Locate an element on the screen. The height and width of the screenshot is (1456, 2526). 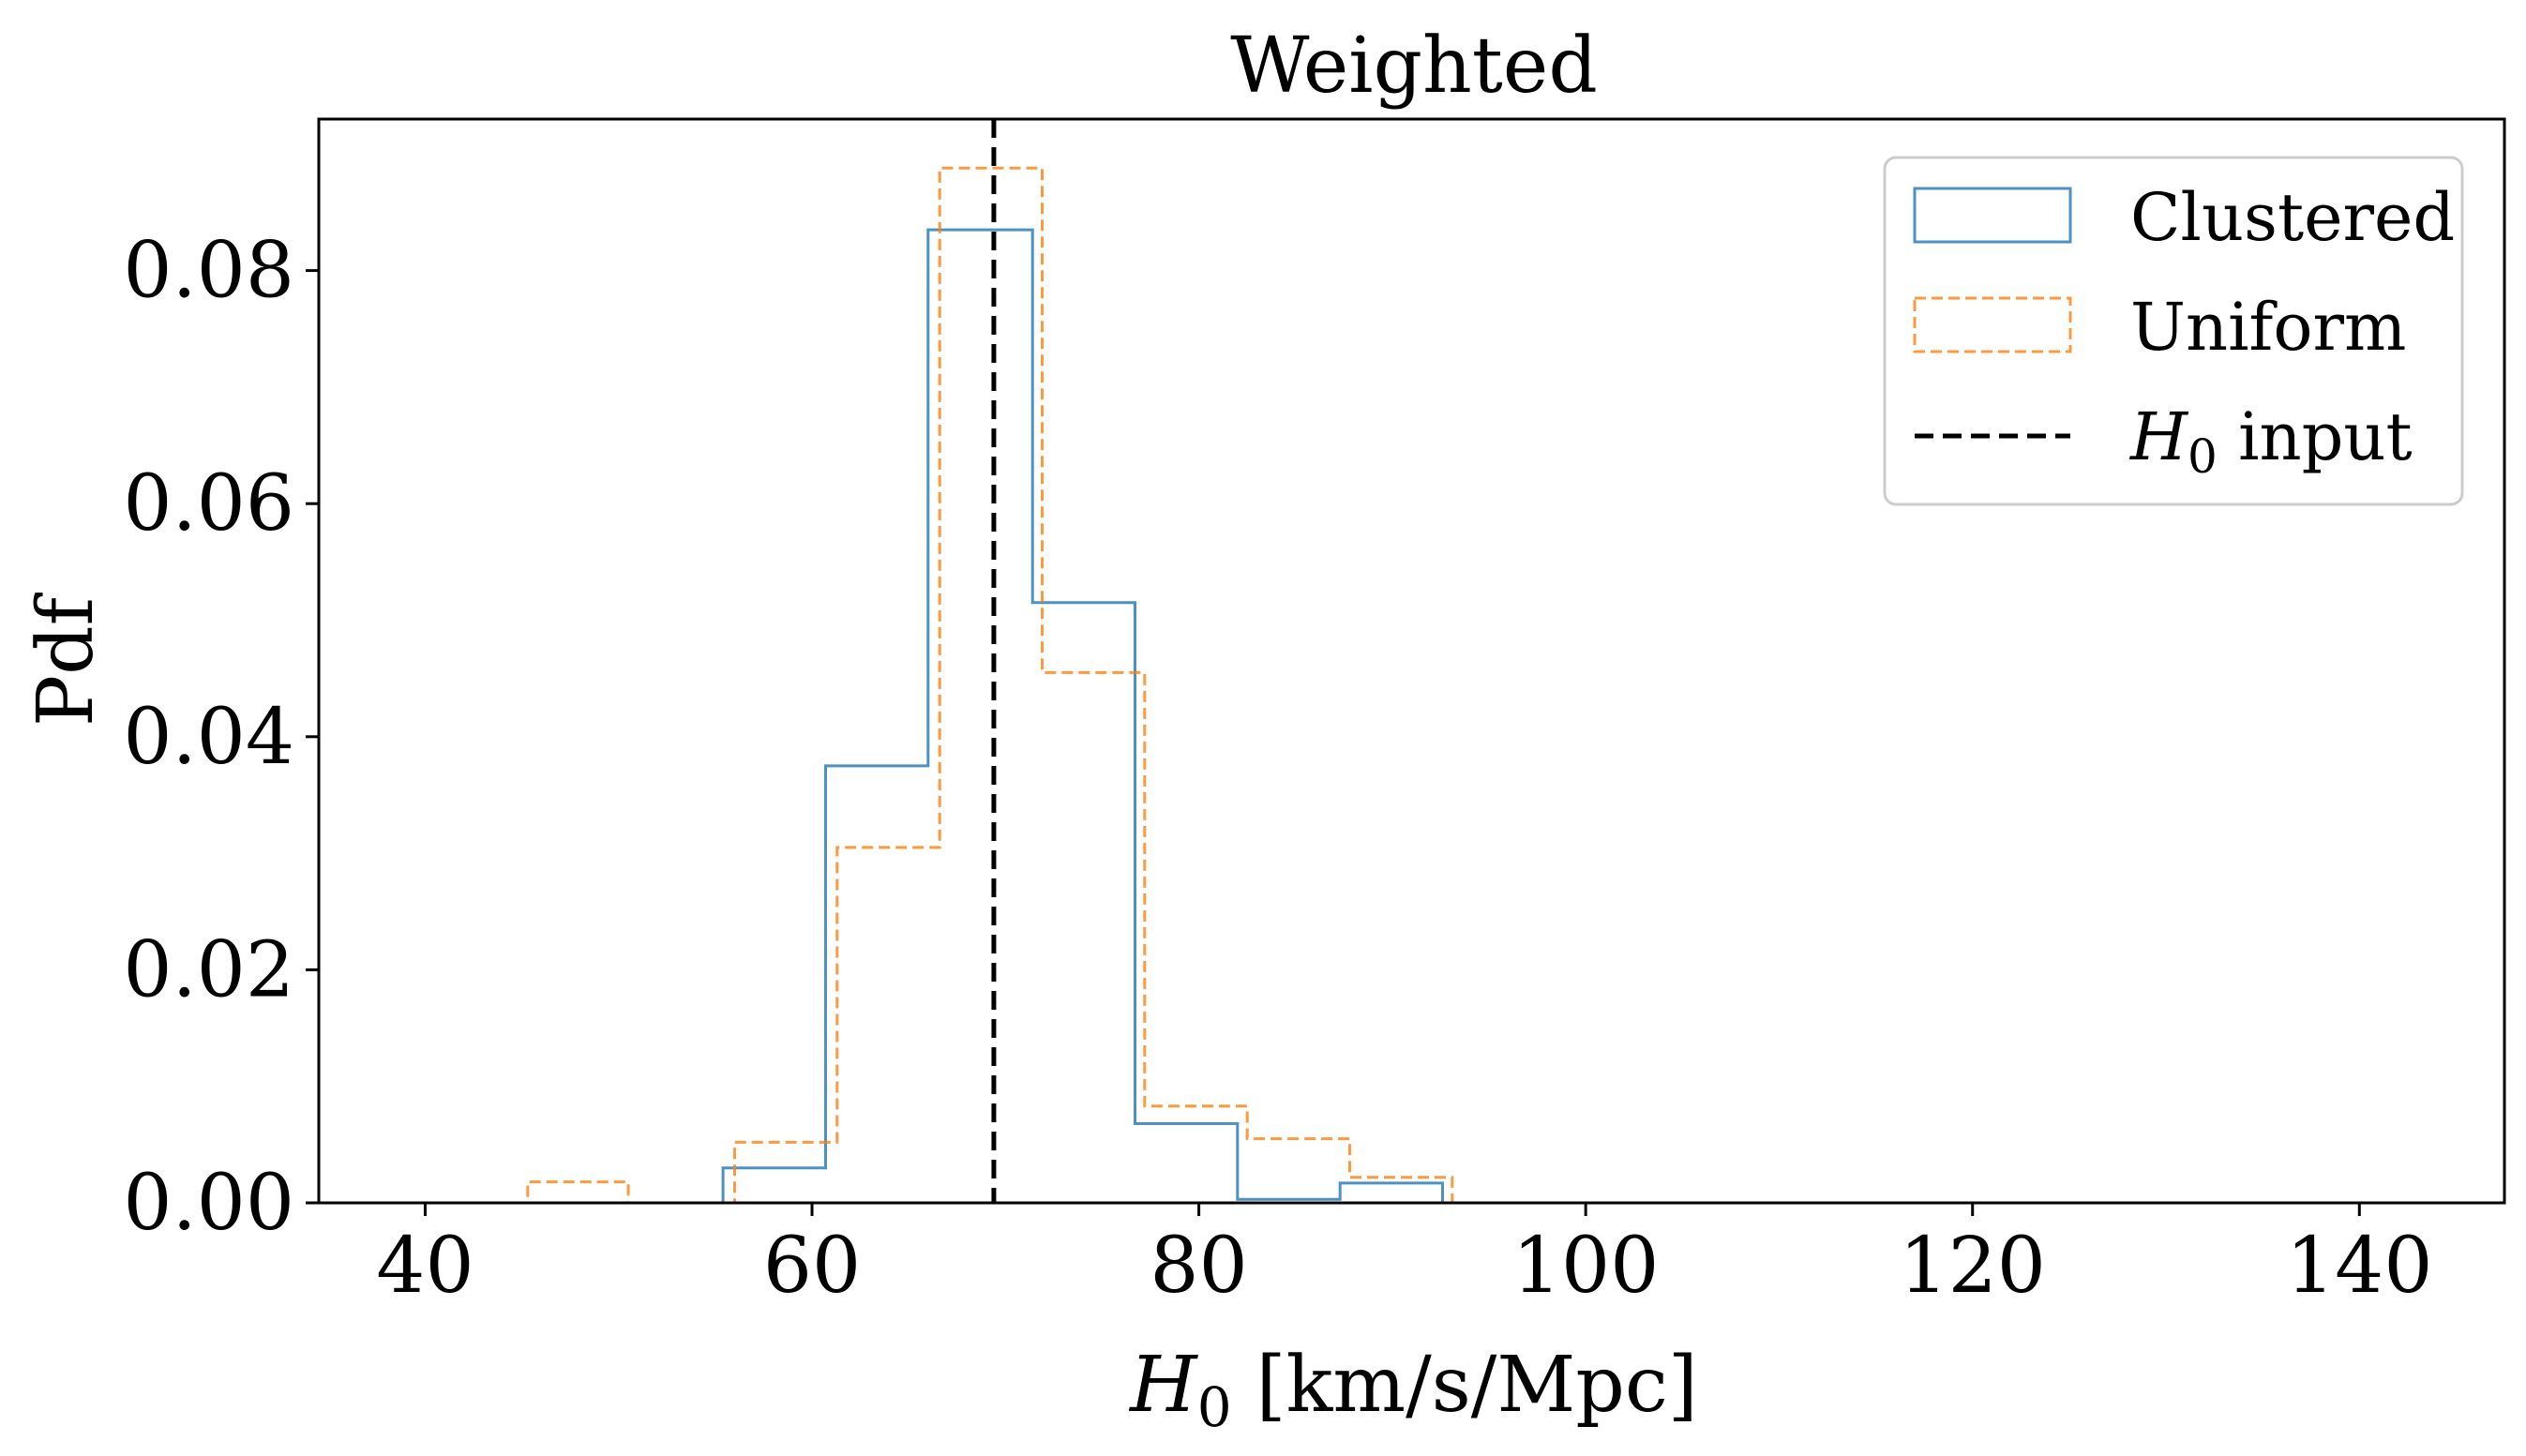
legend: Clustered Uniform H0 input is located at coordinates (2173, 331).